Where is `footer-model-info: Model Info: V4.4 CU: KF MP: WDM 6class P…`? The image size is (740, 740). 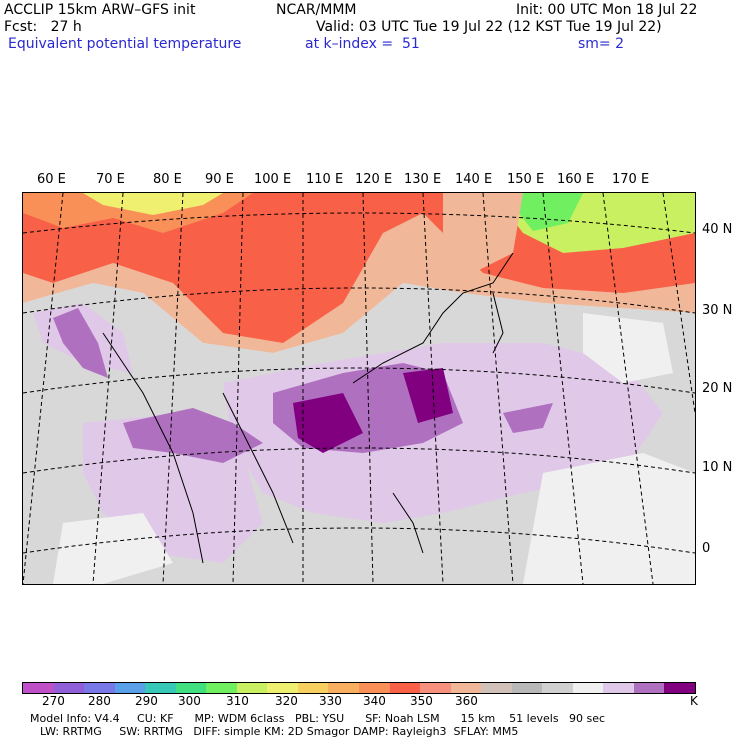 footer-model-info: Model Info: V4.4 CU: KF MP: WDM 6class P… is located at coordinates (318, 718).